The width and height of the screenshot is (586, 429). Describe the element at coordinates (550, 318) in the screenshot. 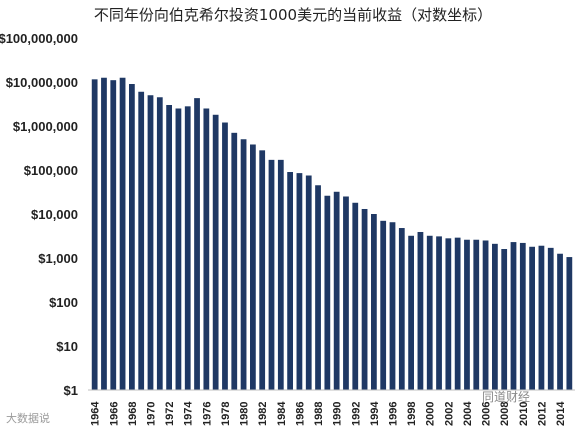

I see `bar-2013` at that location.